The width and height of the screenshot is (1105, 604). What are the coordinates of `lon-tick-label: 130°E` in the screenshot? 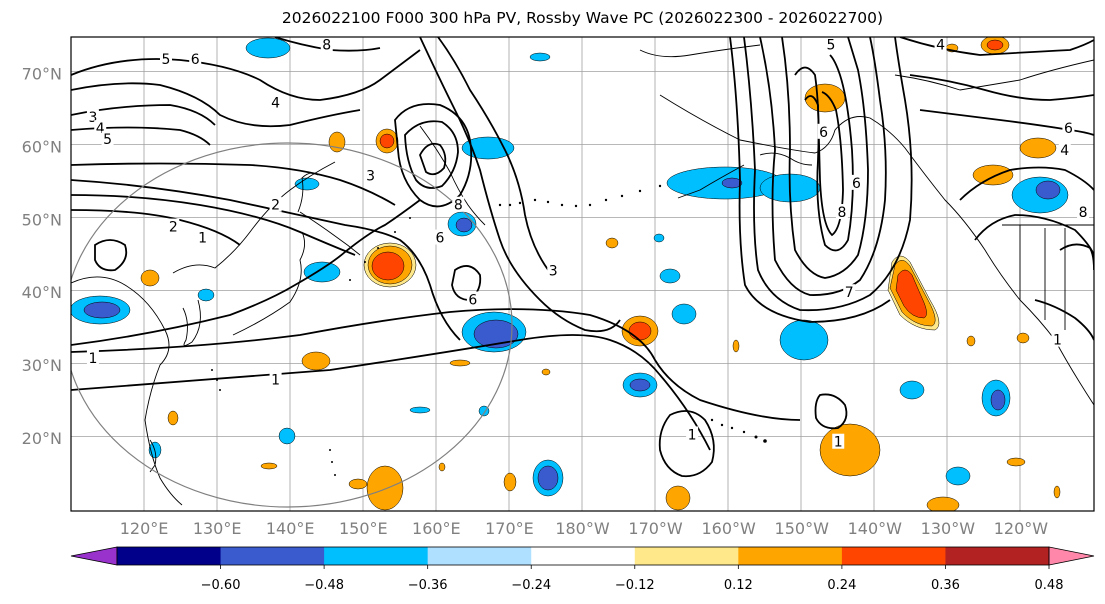 It's located at (217, 528).